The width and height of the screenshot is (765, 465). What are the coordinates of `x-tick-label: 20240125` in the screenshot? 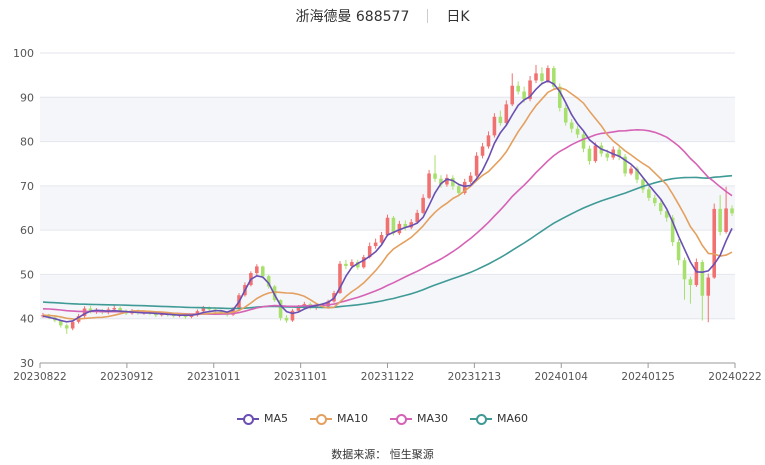 It's located at (647, 377).